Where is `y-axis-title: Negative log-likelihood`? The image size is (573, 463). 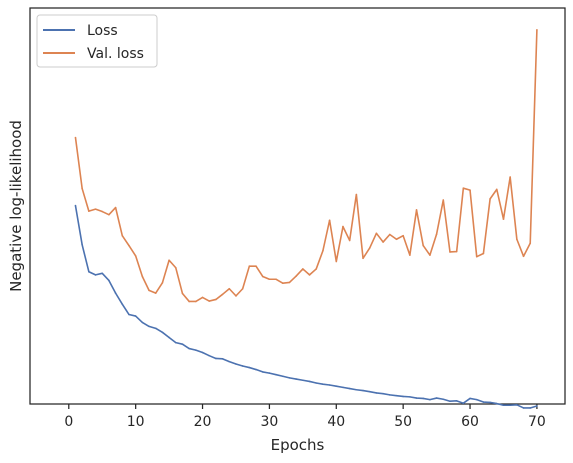
y-axis-title: Negative log-likelihood is located at coordinates (16, 206).